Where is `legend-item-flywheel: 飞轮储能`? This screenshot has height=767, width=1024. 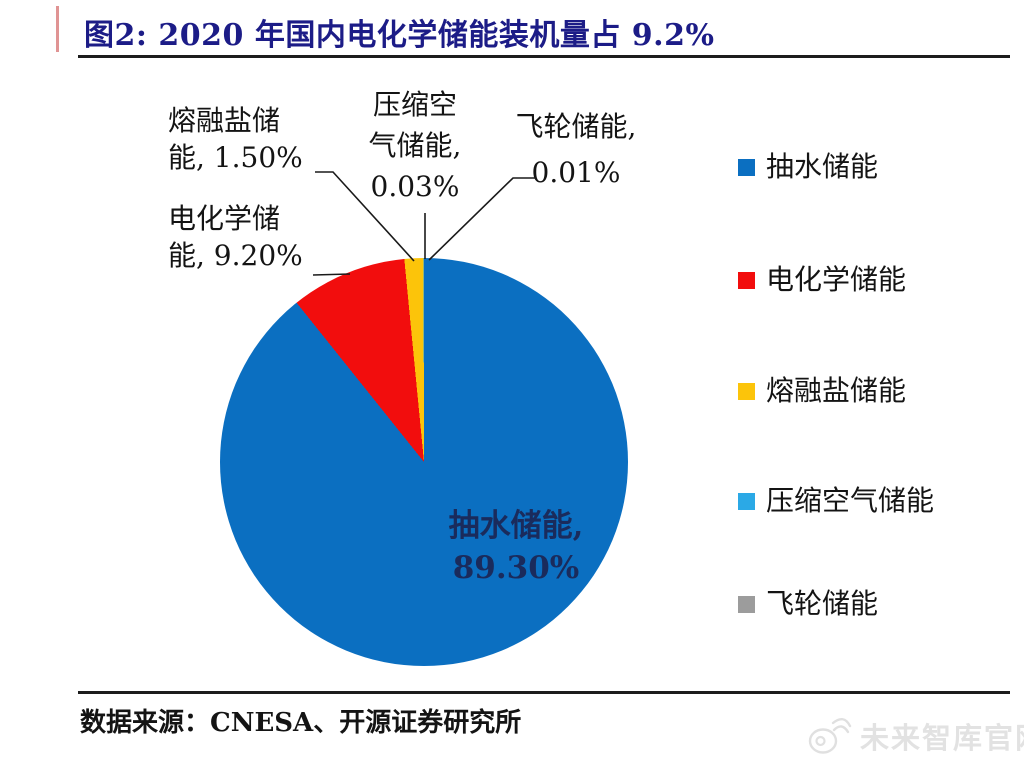
legend-item-flywheel: 飞轮储能 is located at coordinates (808, 604).